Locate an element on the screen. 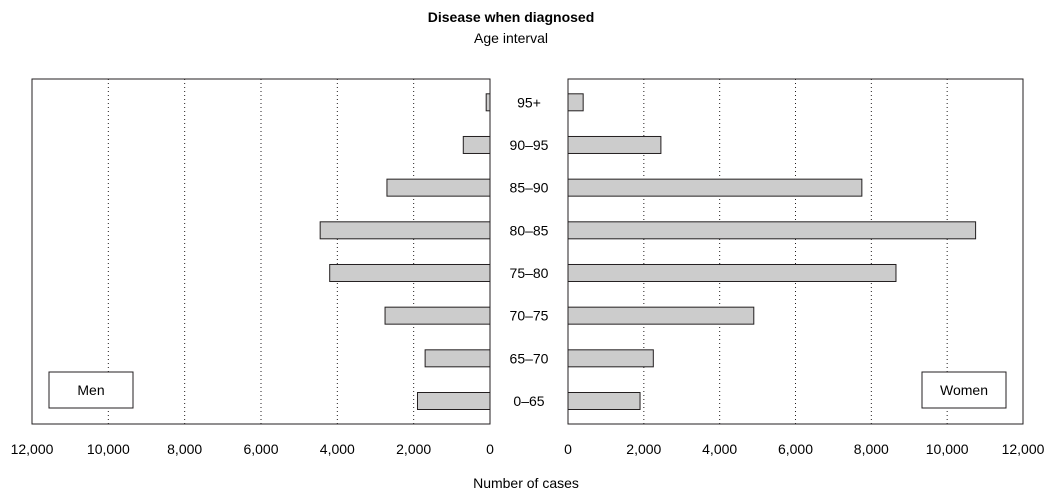 The width and height of the screenshot is (1046, 494). men-tick-label: 10,000 is located at coordinates (108, 449).